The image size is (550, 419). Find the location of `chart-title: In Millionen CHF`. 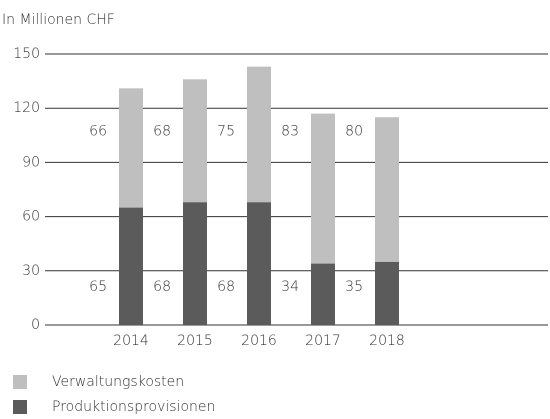

chart-title: In Millionen CHF is located at coordinates (58, 20).